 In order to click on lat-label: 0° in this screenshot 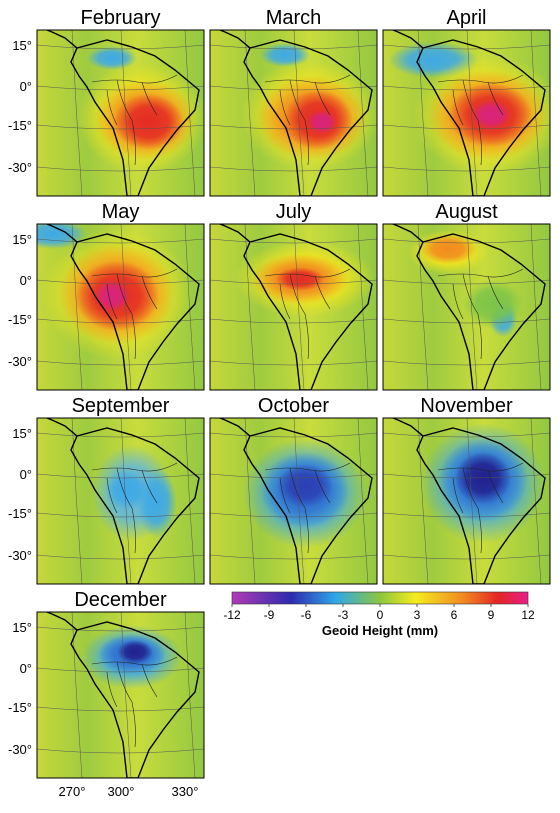, I will do `click(26, 280)`.